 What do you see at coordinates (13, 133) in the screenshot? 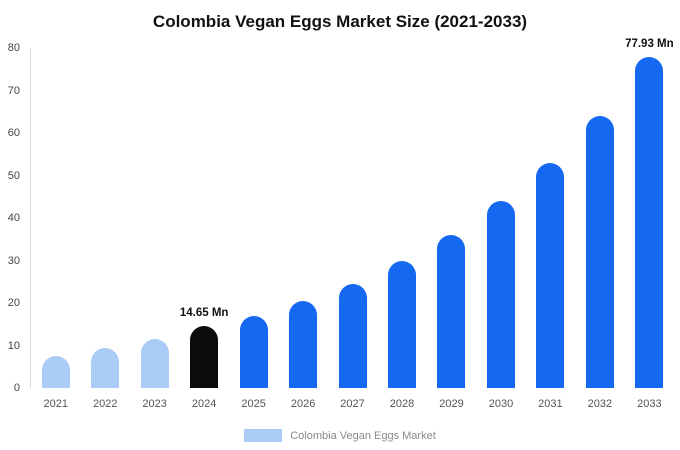
I see `y-tick-label: 60` at bounding box center [13, 133].